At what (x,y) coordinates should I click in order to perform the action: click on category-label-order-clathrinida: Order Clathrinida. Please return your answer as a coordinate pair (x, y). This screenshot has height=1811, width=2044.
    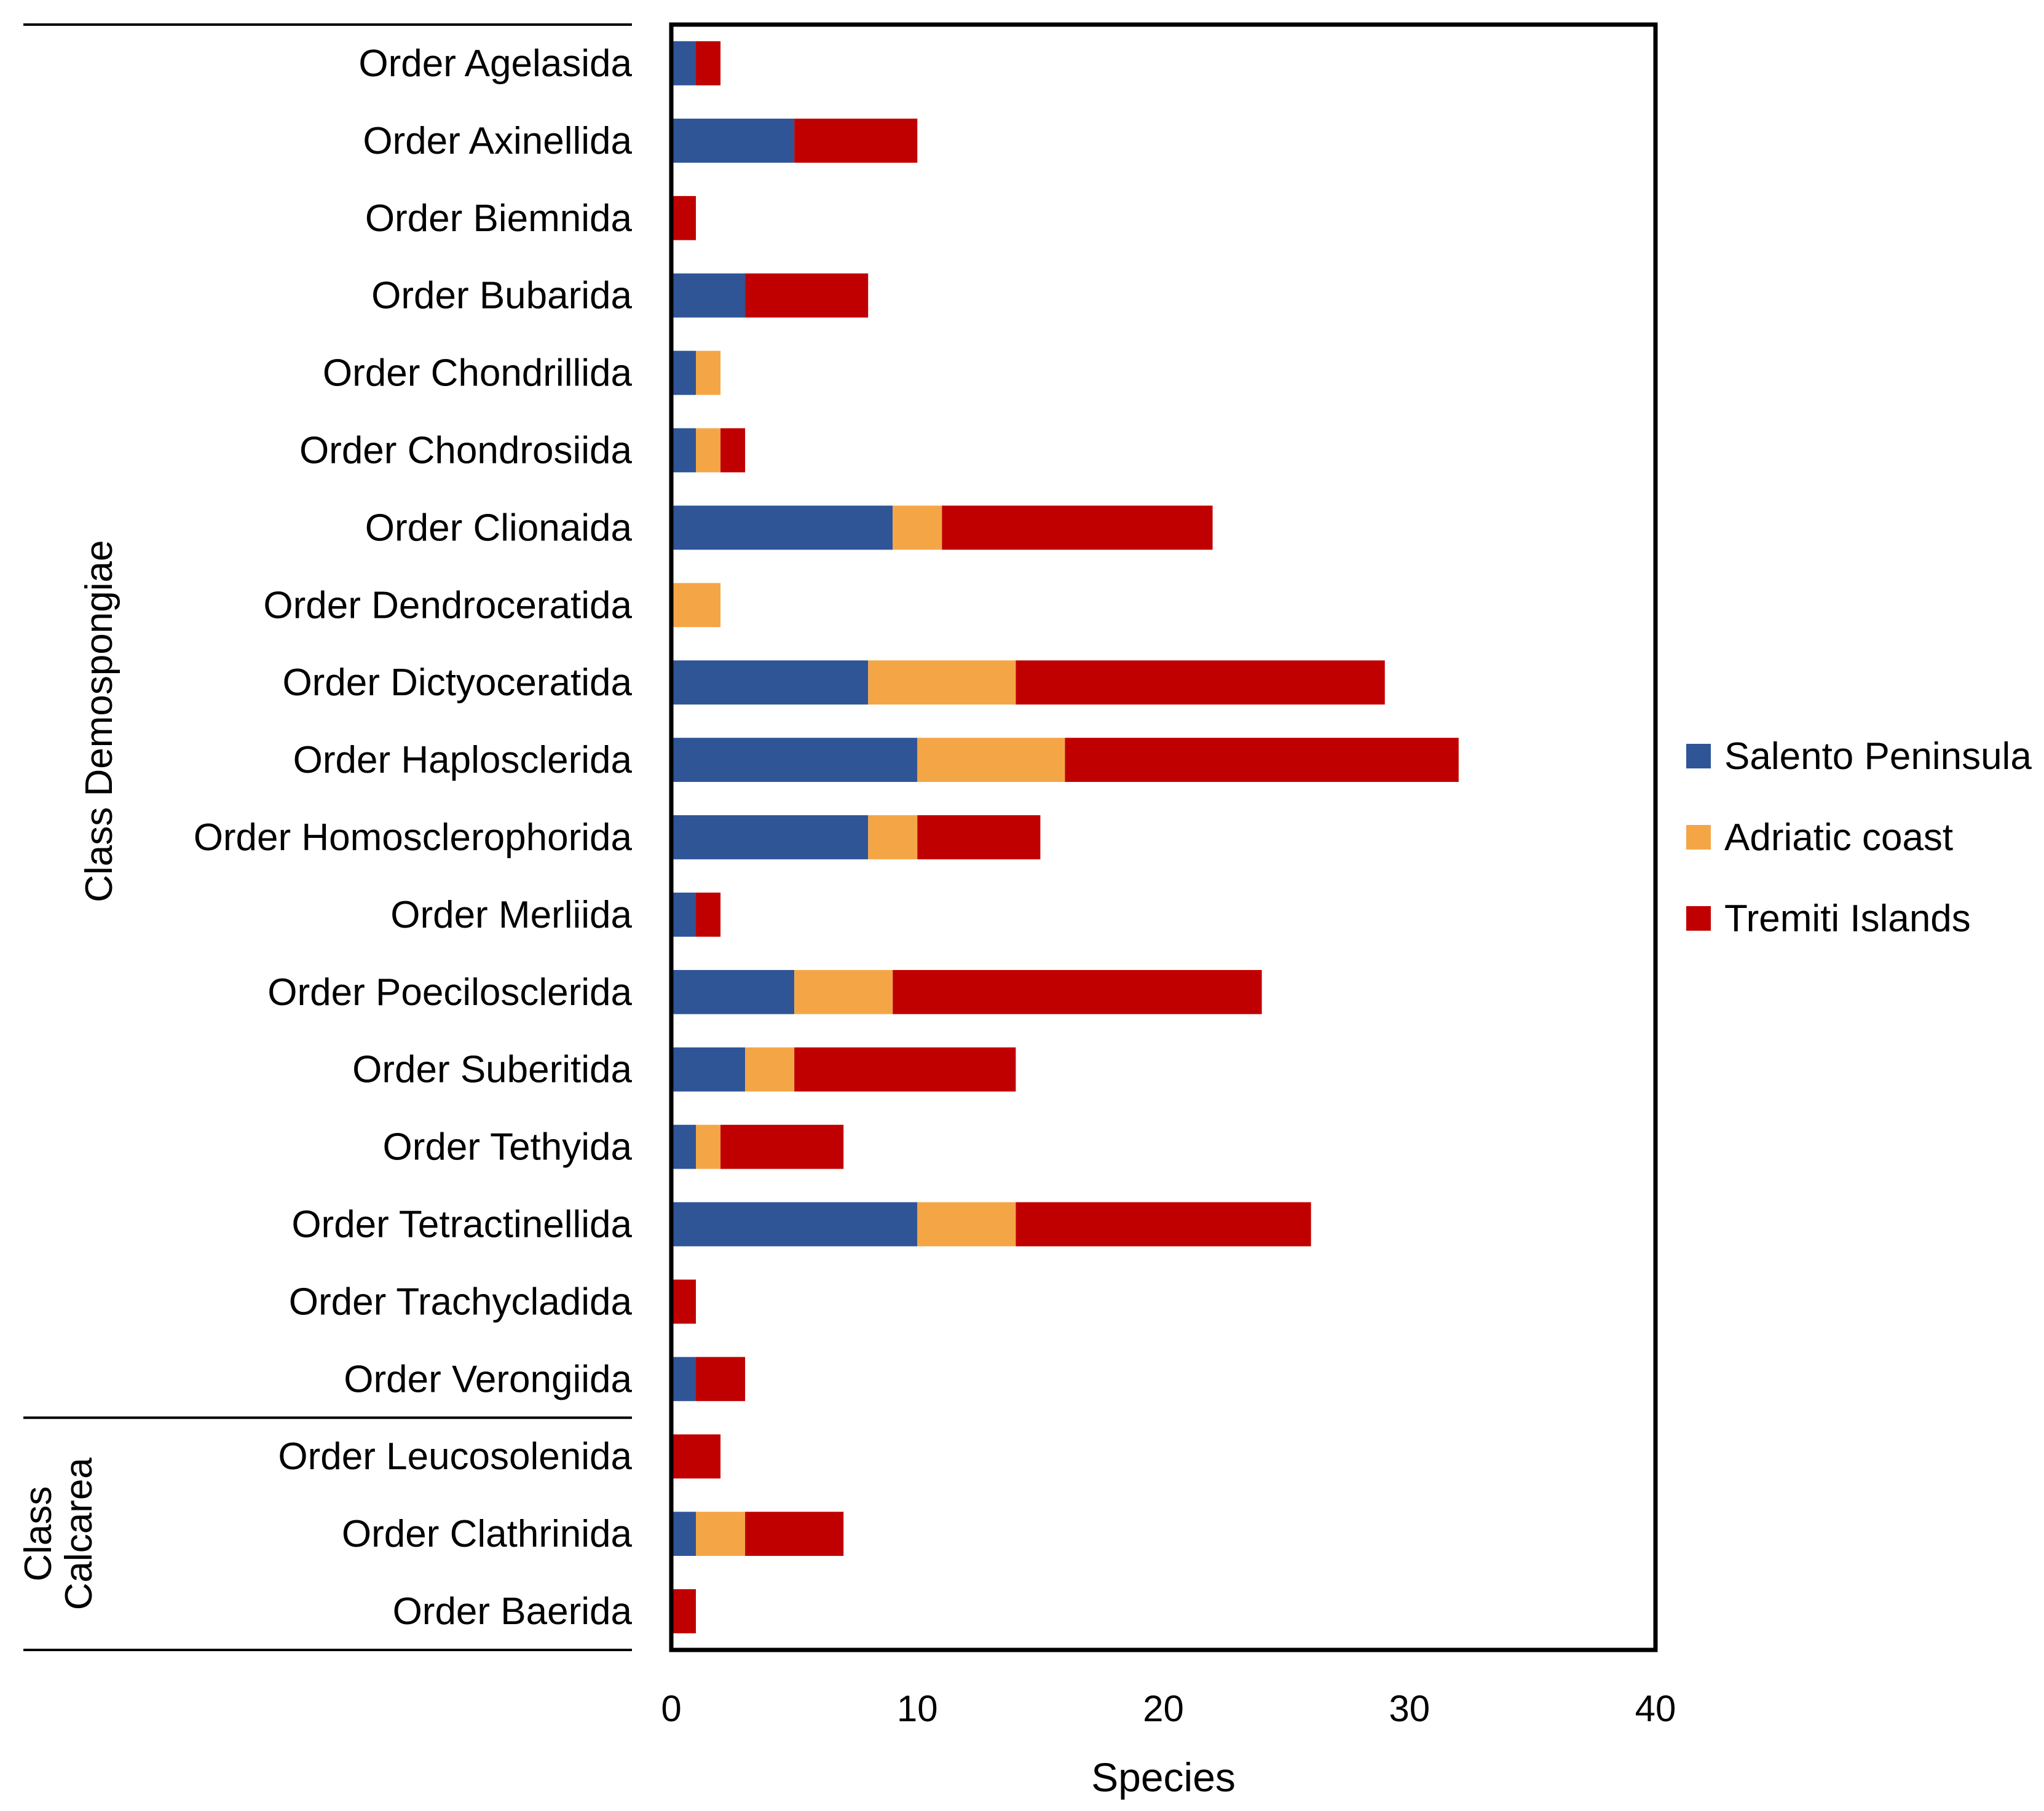
    Looking at the image, I should click on (487, 1534).